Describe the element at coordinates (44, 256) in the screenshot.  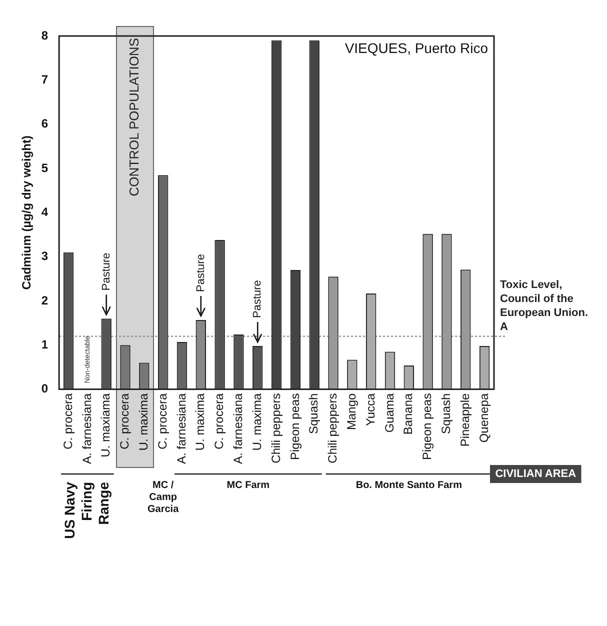
I see `y-tick-label: 3` at that location.